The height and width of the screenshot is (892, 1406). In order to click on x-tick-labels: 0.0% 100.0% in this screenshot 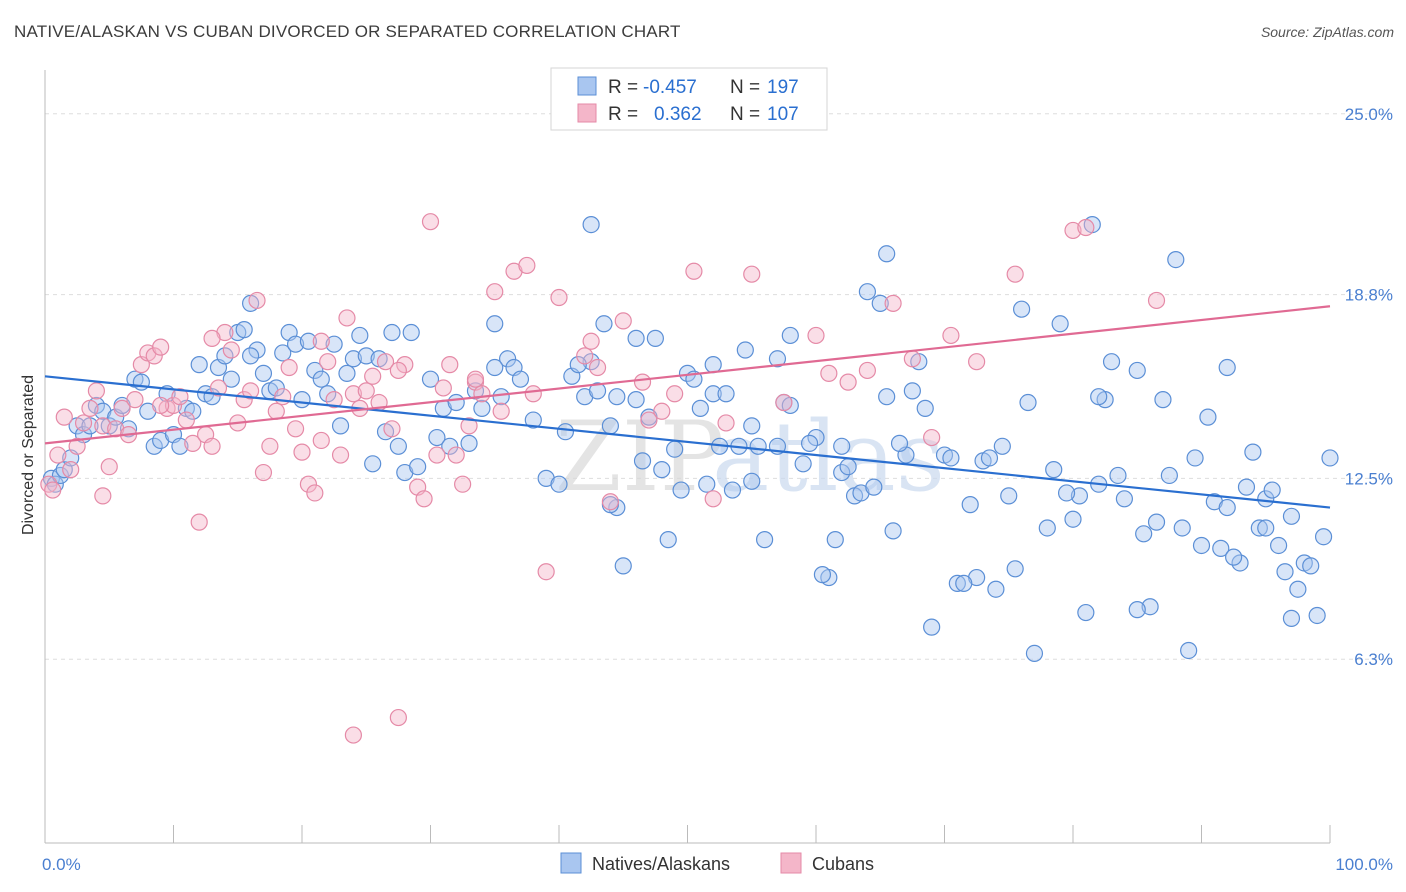, I will do `click(717, 864)`.